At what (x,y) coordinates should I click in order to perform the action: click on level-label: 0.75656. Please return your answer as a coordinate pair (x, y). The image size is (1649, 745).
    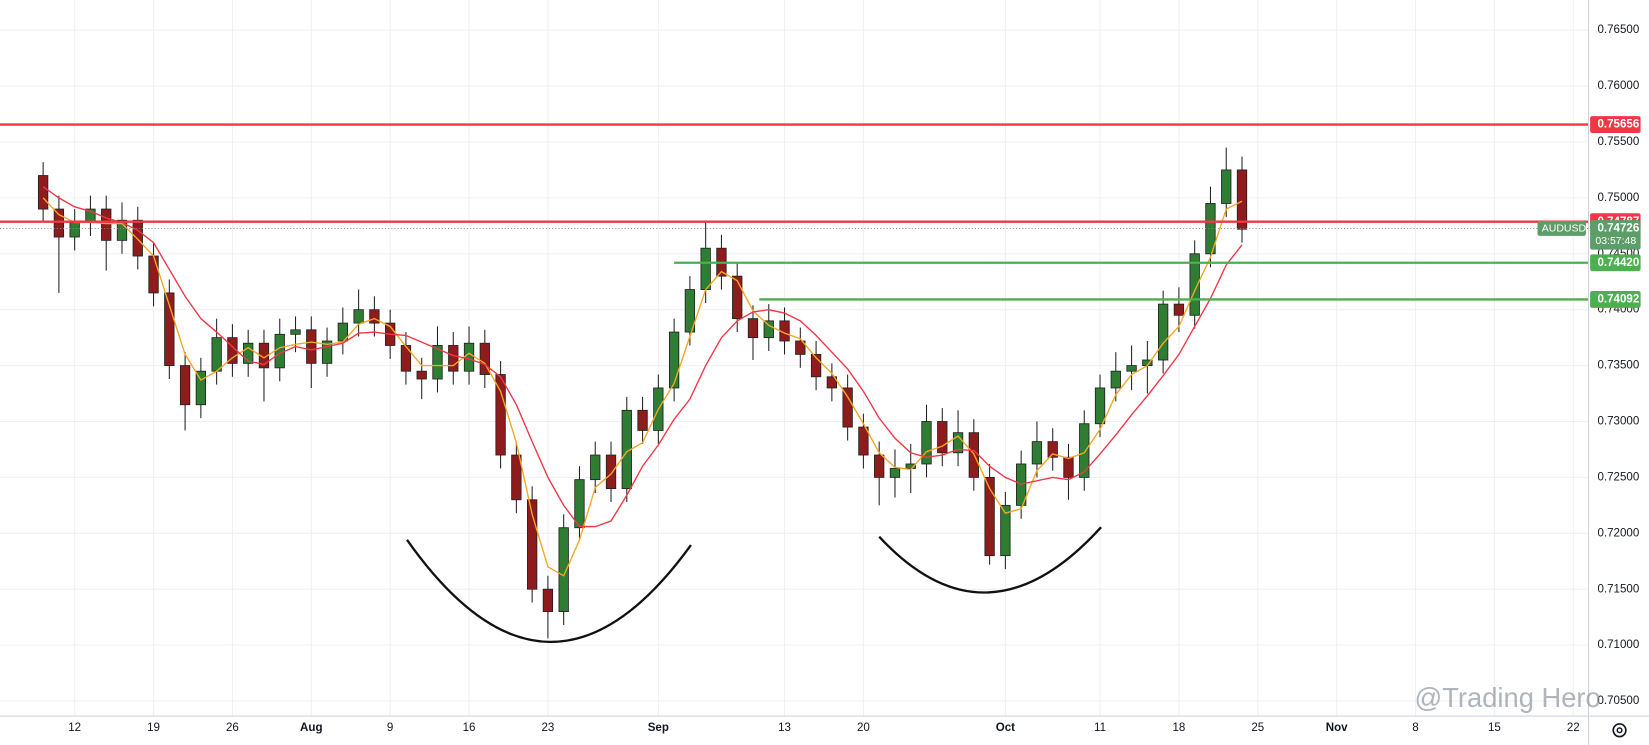
    Looking at the image, I should click on (1618, 125).